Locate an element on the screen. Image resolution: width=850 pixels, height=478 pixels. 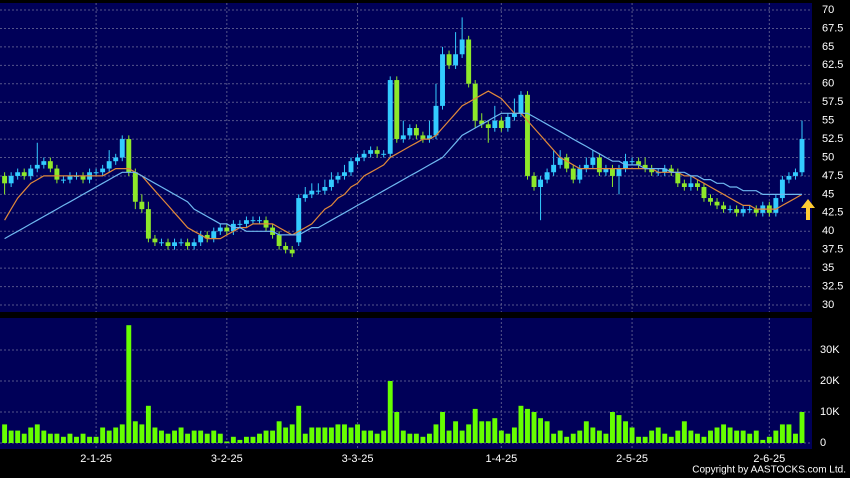
y-tick-label: 32.5 is located at coordinates (832, 286).